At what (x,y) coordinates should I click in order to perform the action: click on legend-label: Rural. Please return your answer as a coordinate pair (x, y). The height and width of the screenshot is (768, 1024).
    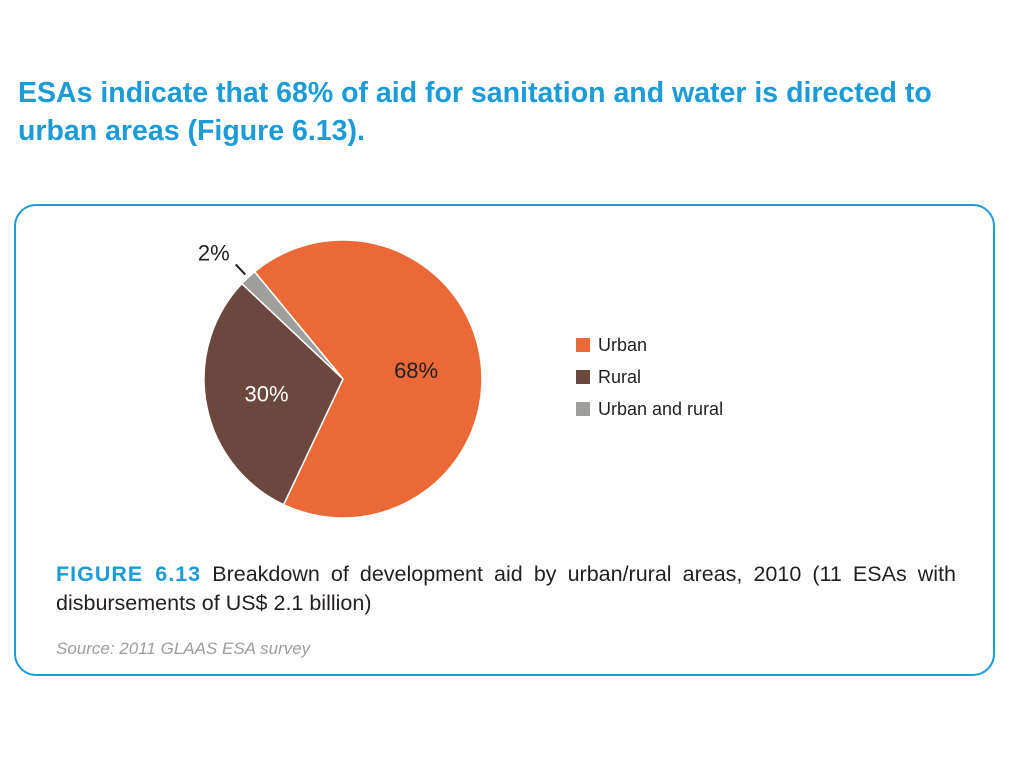
    Looking at the image, I should click on (620, 376).